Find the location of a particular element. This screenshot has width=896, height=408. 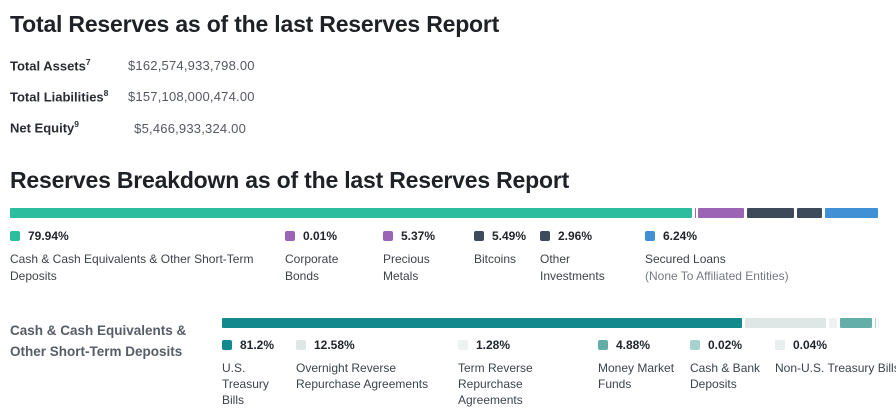

legend-label: Bitcoins is located at coordinates (503, 259).